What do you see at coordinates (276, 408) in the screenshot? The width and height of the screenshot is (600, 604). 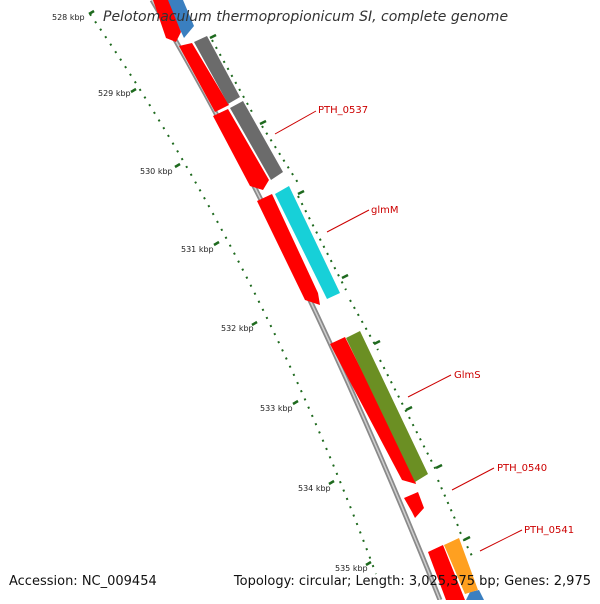 I see `tick-label-533: 533 kbp` at bounding box center [276, 408].